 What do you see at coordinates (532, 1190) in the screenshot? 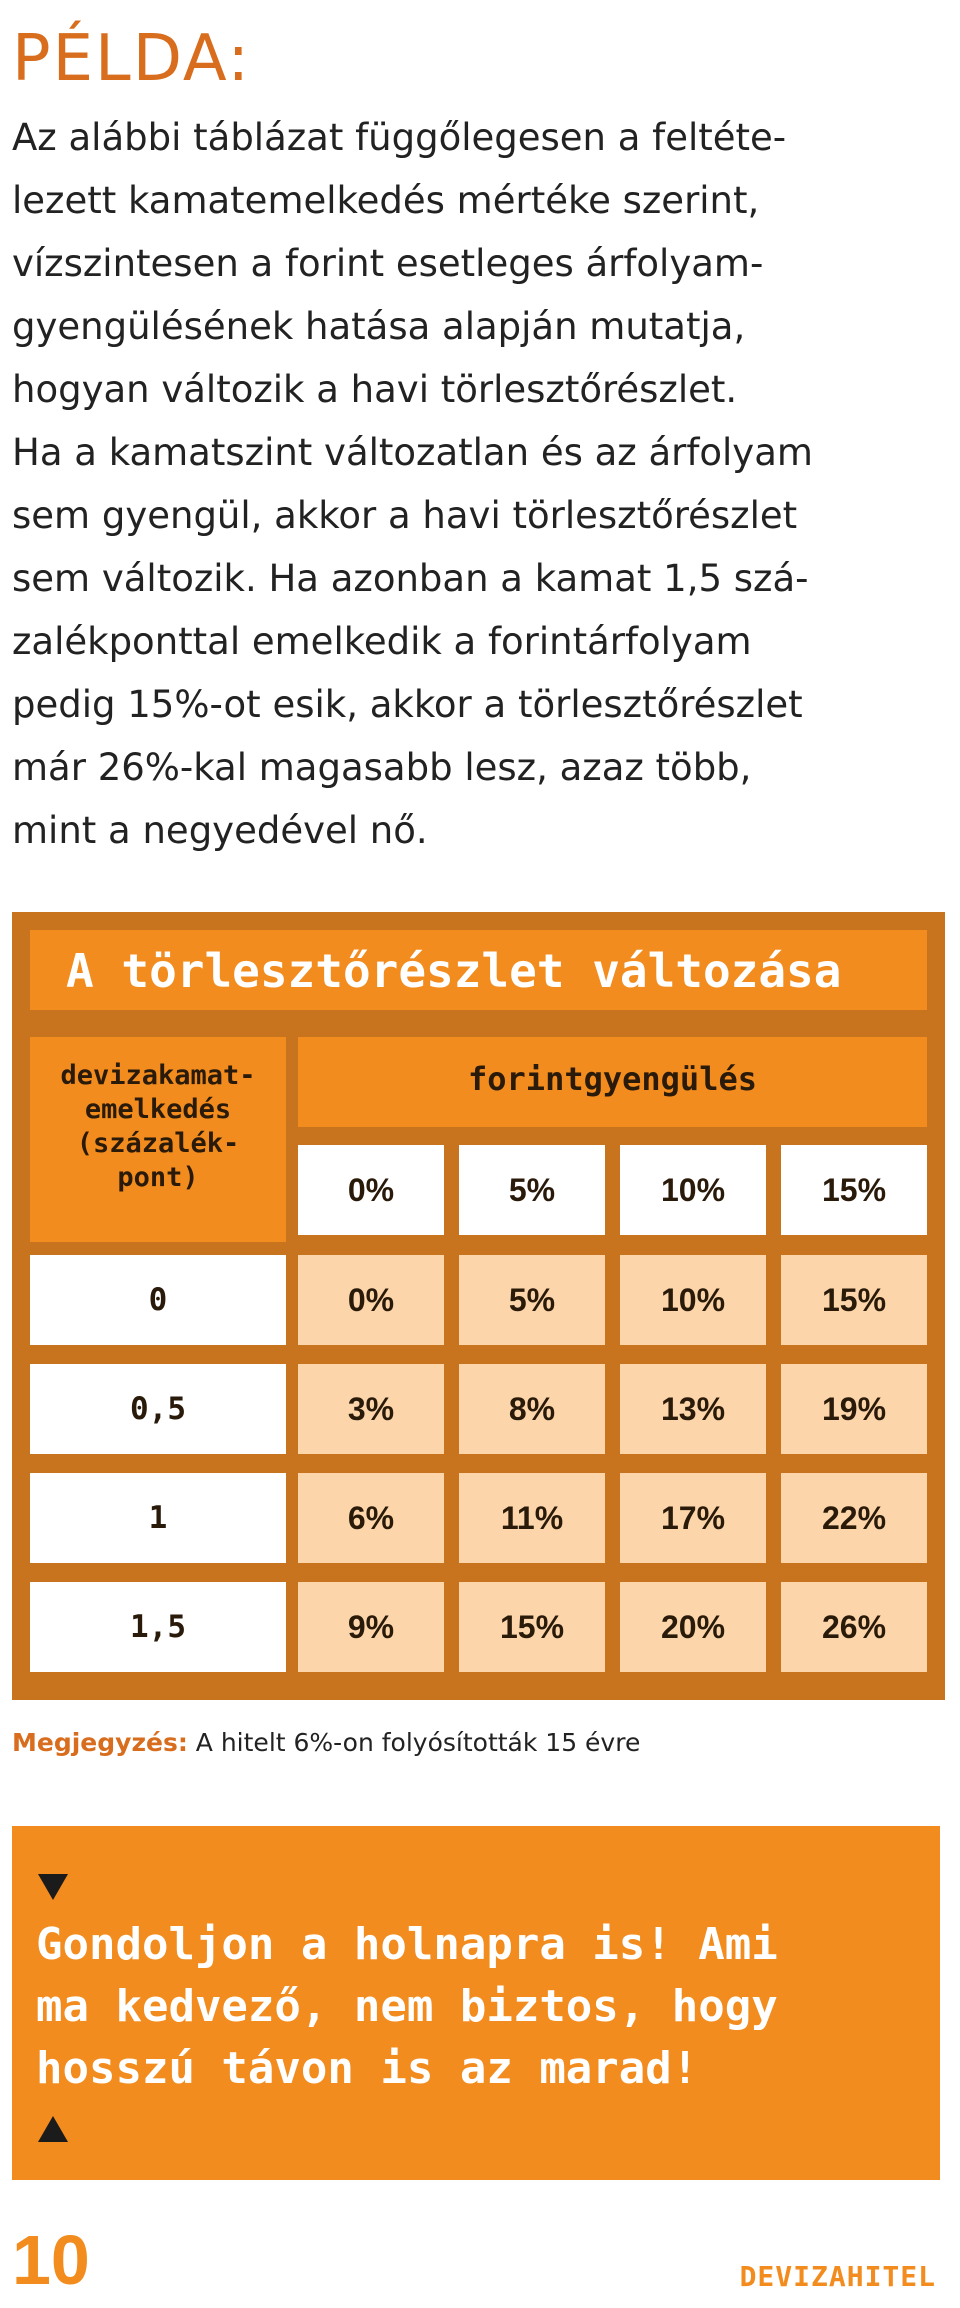
I see `column-header-cell: 5%` at bounding box center [532, 1190].